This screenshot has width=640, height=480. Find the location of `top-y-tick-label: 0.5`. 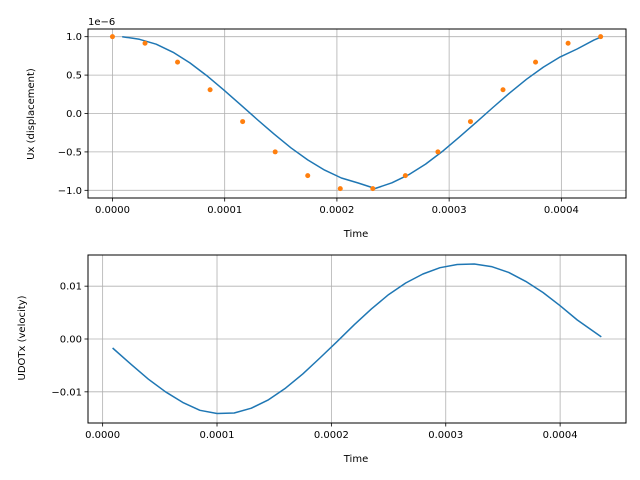

top-y-tick-label: 0.5 is located at coordinates (74, 76).